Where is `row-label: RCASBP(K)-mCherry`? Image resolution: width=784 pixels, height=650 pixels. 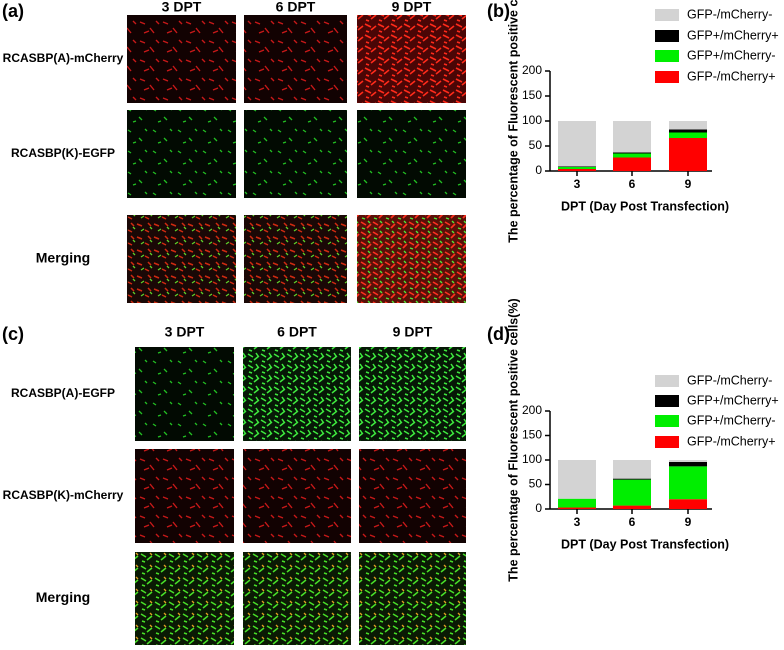 row-label: RCASBP(K)-mCherry is located at coordinates (63, 495).